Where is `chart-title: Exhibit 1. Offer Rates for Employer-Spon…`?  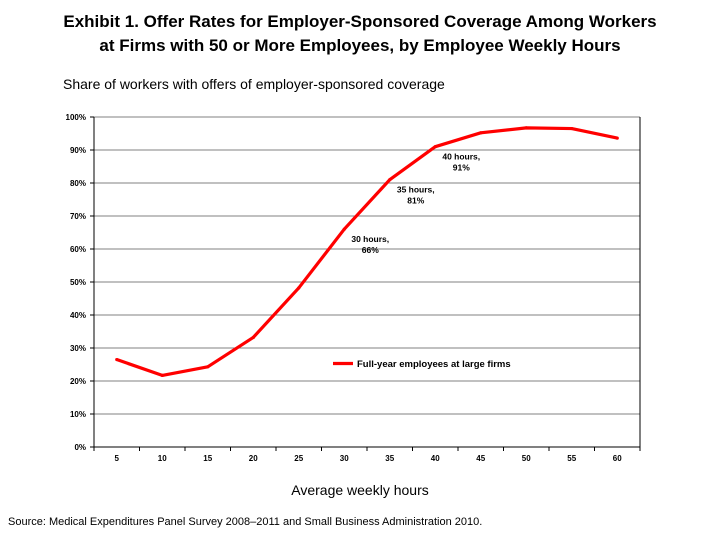 chart-title: Exhibit 1. Offer Rates for Employer-Spon… is located at coordinates (360, 34).